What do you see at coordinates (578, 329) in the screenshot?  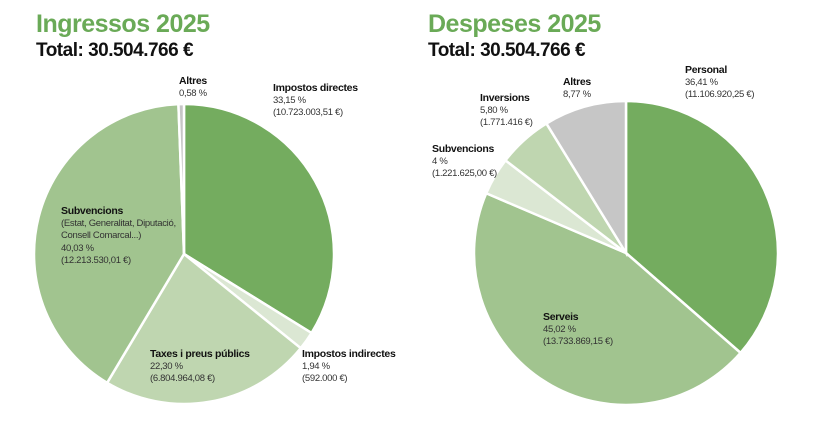 I see `label-serveis: Serveis 45,02 % (13.733.869,15 €)` at bounding box center [578, 329].